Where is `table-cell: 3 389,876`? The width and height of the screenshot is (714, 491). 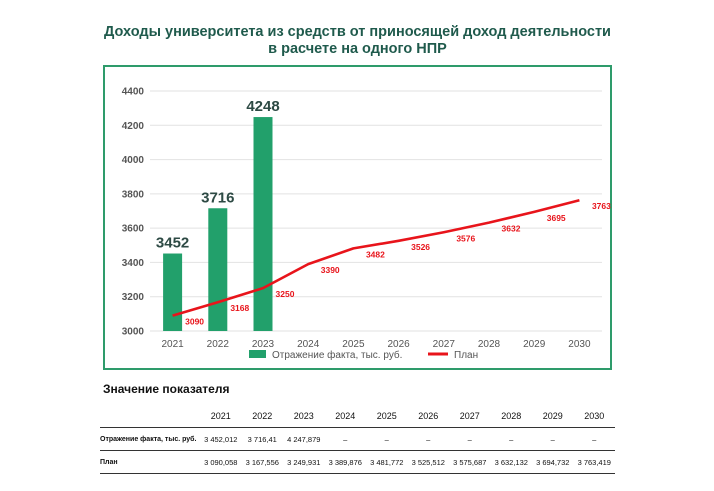 table-cell: 3 389,876 is located at coordinates (345, 462).